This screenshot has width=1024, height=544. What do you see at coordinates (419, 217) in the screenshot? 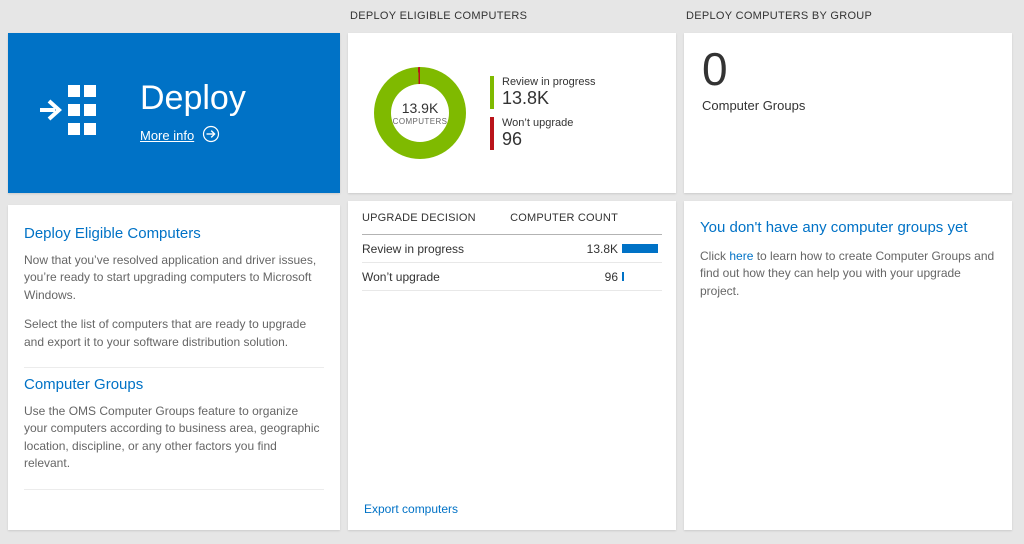
I see `column-header-upgrade-decision: UPGRADE DECISION` at bounding box center [419, 217].